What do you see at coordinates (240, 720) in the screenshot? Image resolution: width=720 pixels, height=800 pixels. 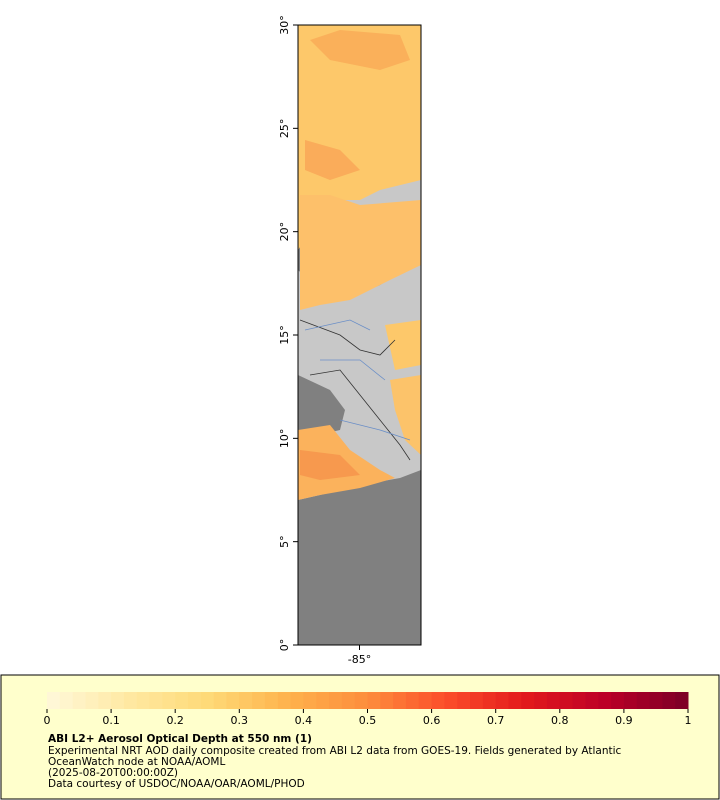 I see `colorbar-tick-label: 0.3` at bounding box center [240, 720].